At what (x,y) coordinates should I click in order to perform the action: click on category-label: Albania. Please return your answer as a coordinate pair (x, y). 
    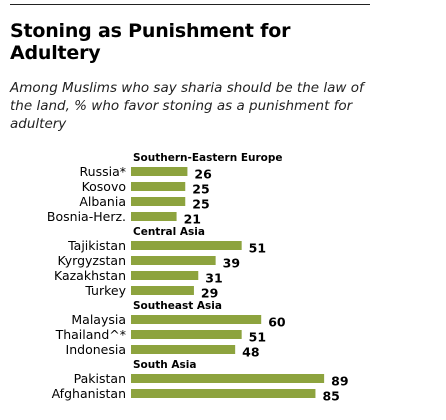
    Looking at the image, I should click on (102, 201).